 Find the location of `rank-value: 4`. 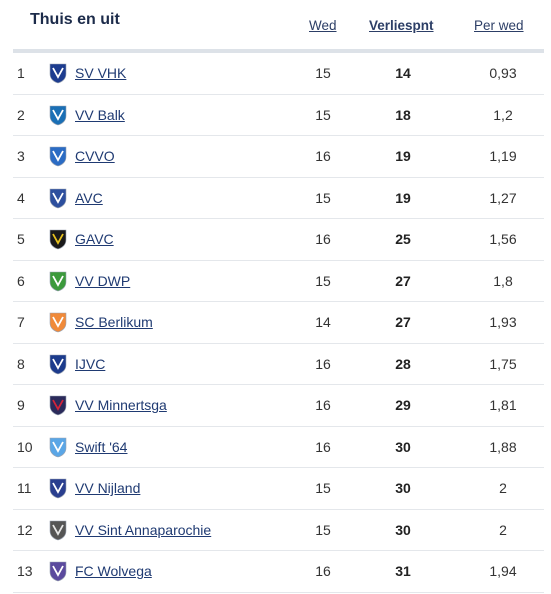

rank-value: 4 is located at coordinates (21, 197).